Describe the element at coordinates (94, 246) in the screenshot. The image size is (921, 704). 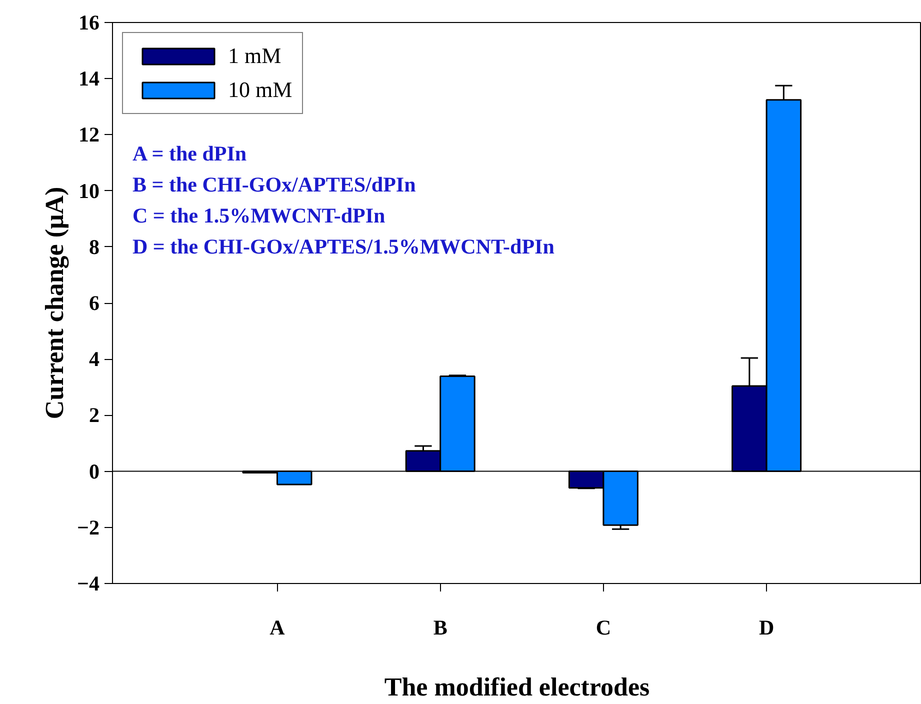
I see `y-tick-label: 8` at that location.